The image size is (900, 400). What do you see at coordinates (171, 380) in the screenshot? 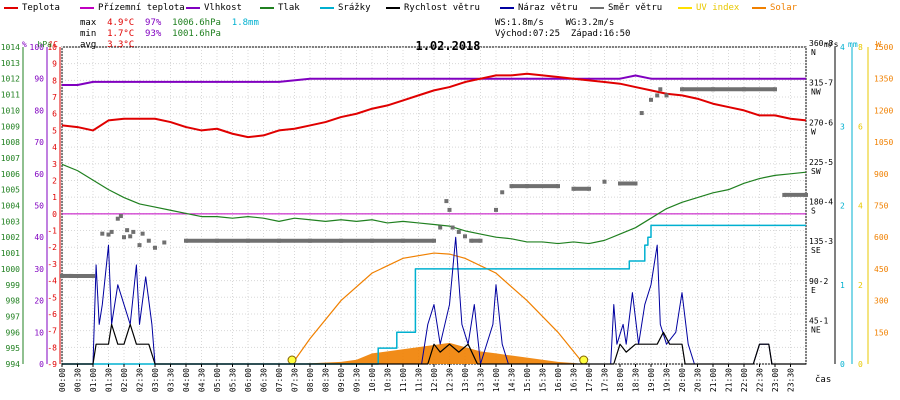
I see `x-tick-label: 03:30` at bounding box center [171, 380].